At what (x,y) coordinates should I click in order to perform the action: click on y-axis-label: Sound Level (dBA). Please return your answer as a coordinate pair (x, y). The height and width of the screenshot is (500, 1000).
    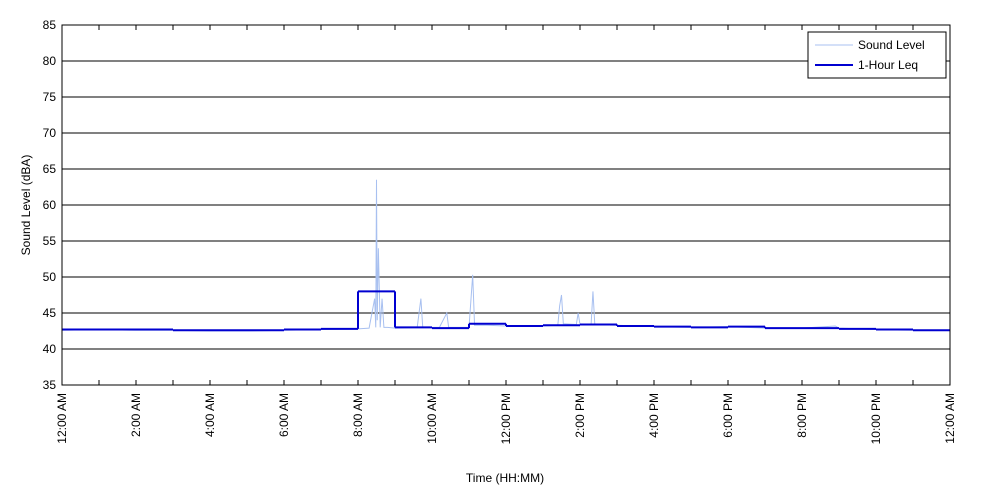
    Looking at the image, I should click on (26, 205).